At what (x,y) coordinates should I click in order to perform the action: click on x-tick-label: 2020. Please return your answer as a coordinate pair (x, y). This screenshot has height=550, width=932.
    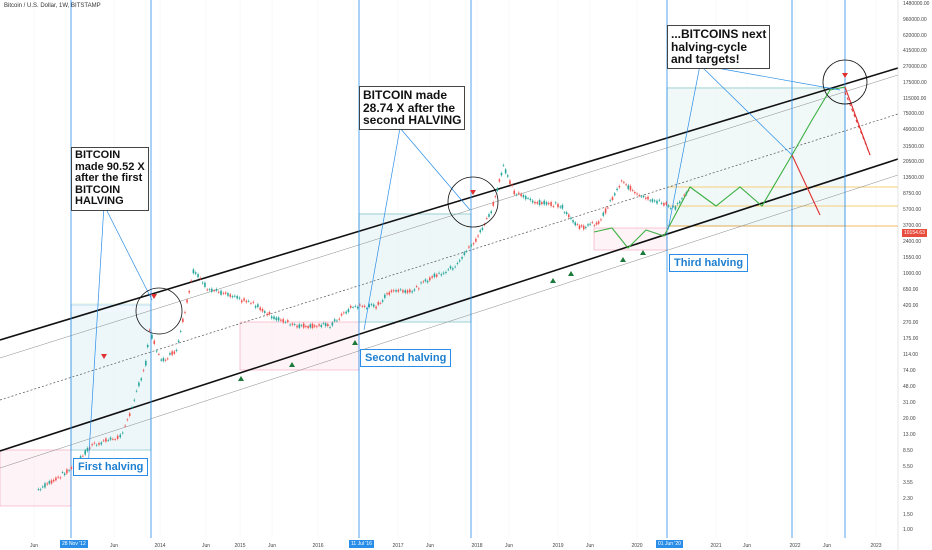
    Looking at the image, I should click on (637, 546).